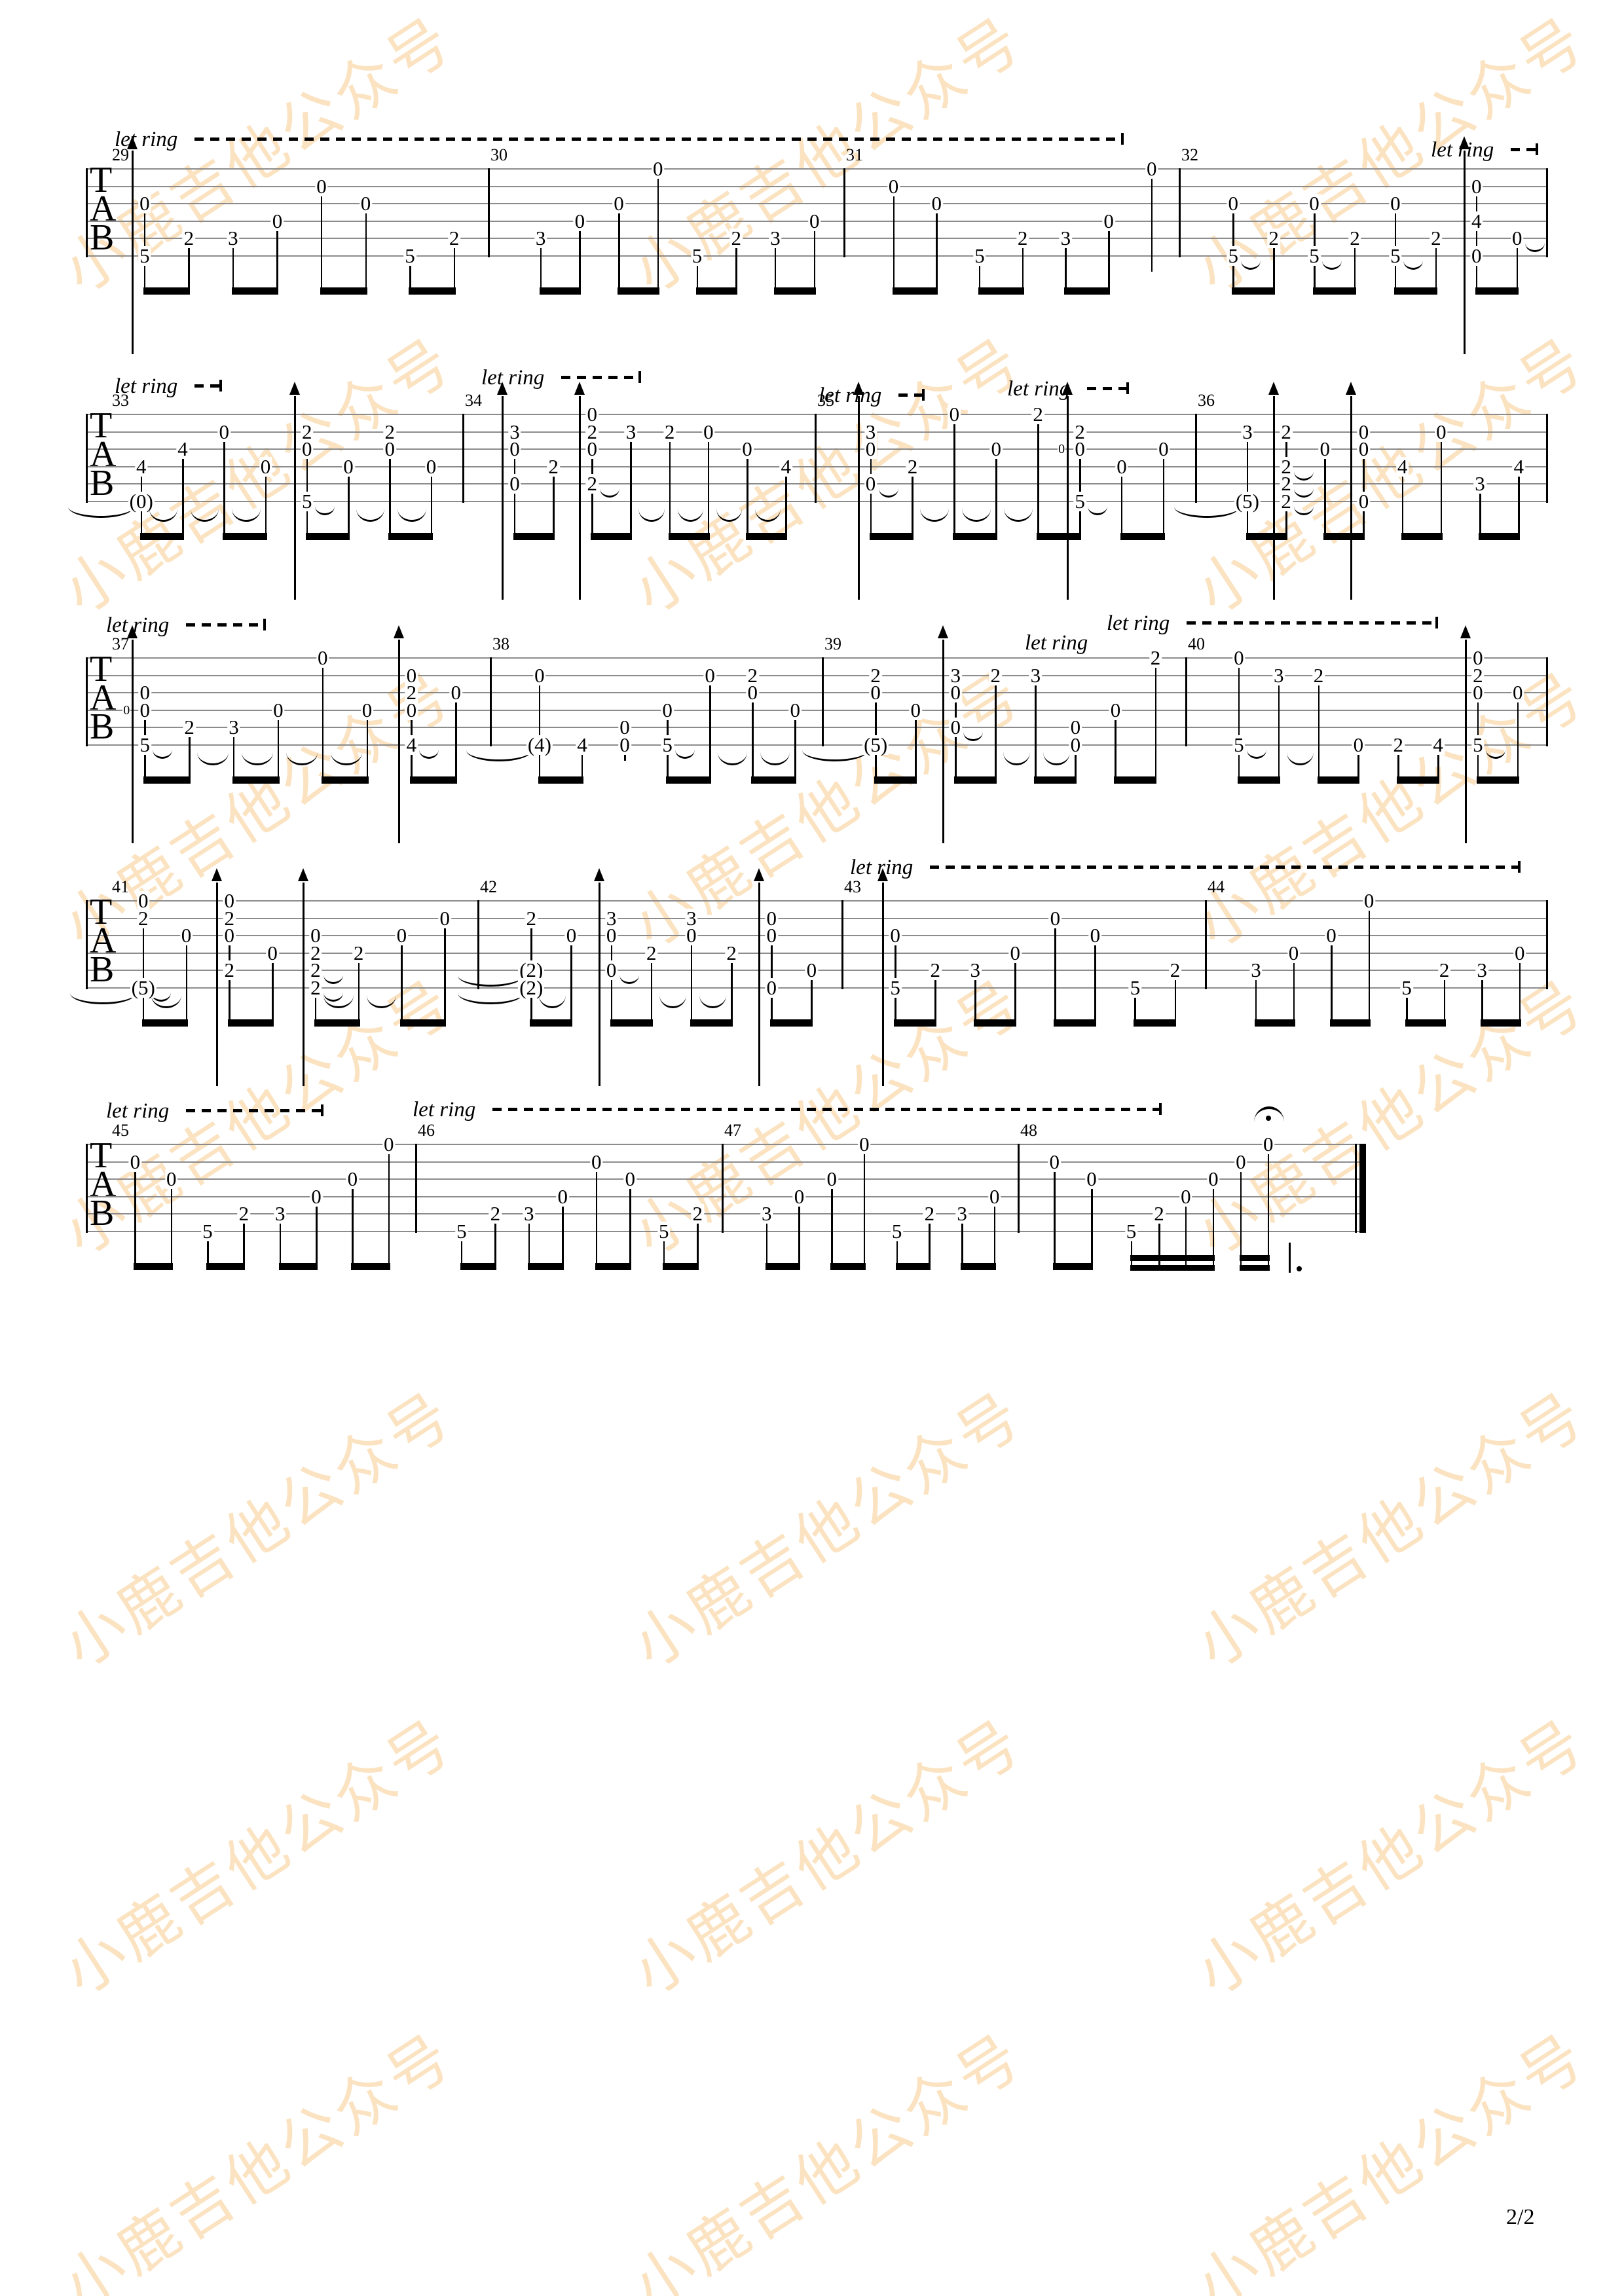  I want to click on final-dotted-stem, so click(1290, 1258).